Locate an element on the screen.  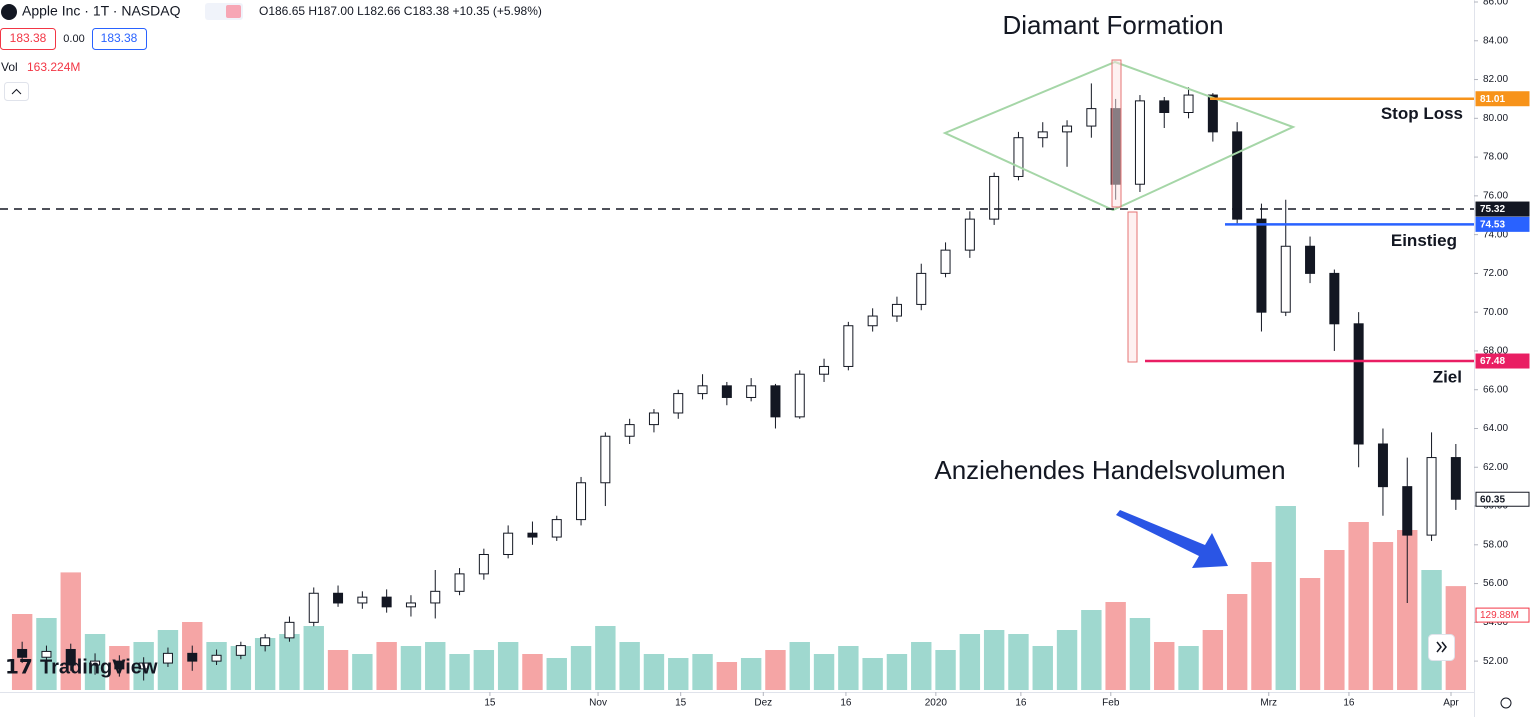
price-badge-label: 74.53 is located at coordinates (1492, 224).